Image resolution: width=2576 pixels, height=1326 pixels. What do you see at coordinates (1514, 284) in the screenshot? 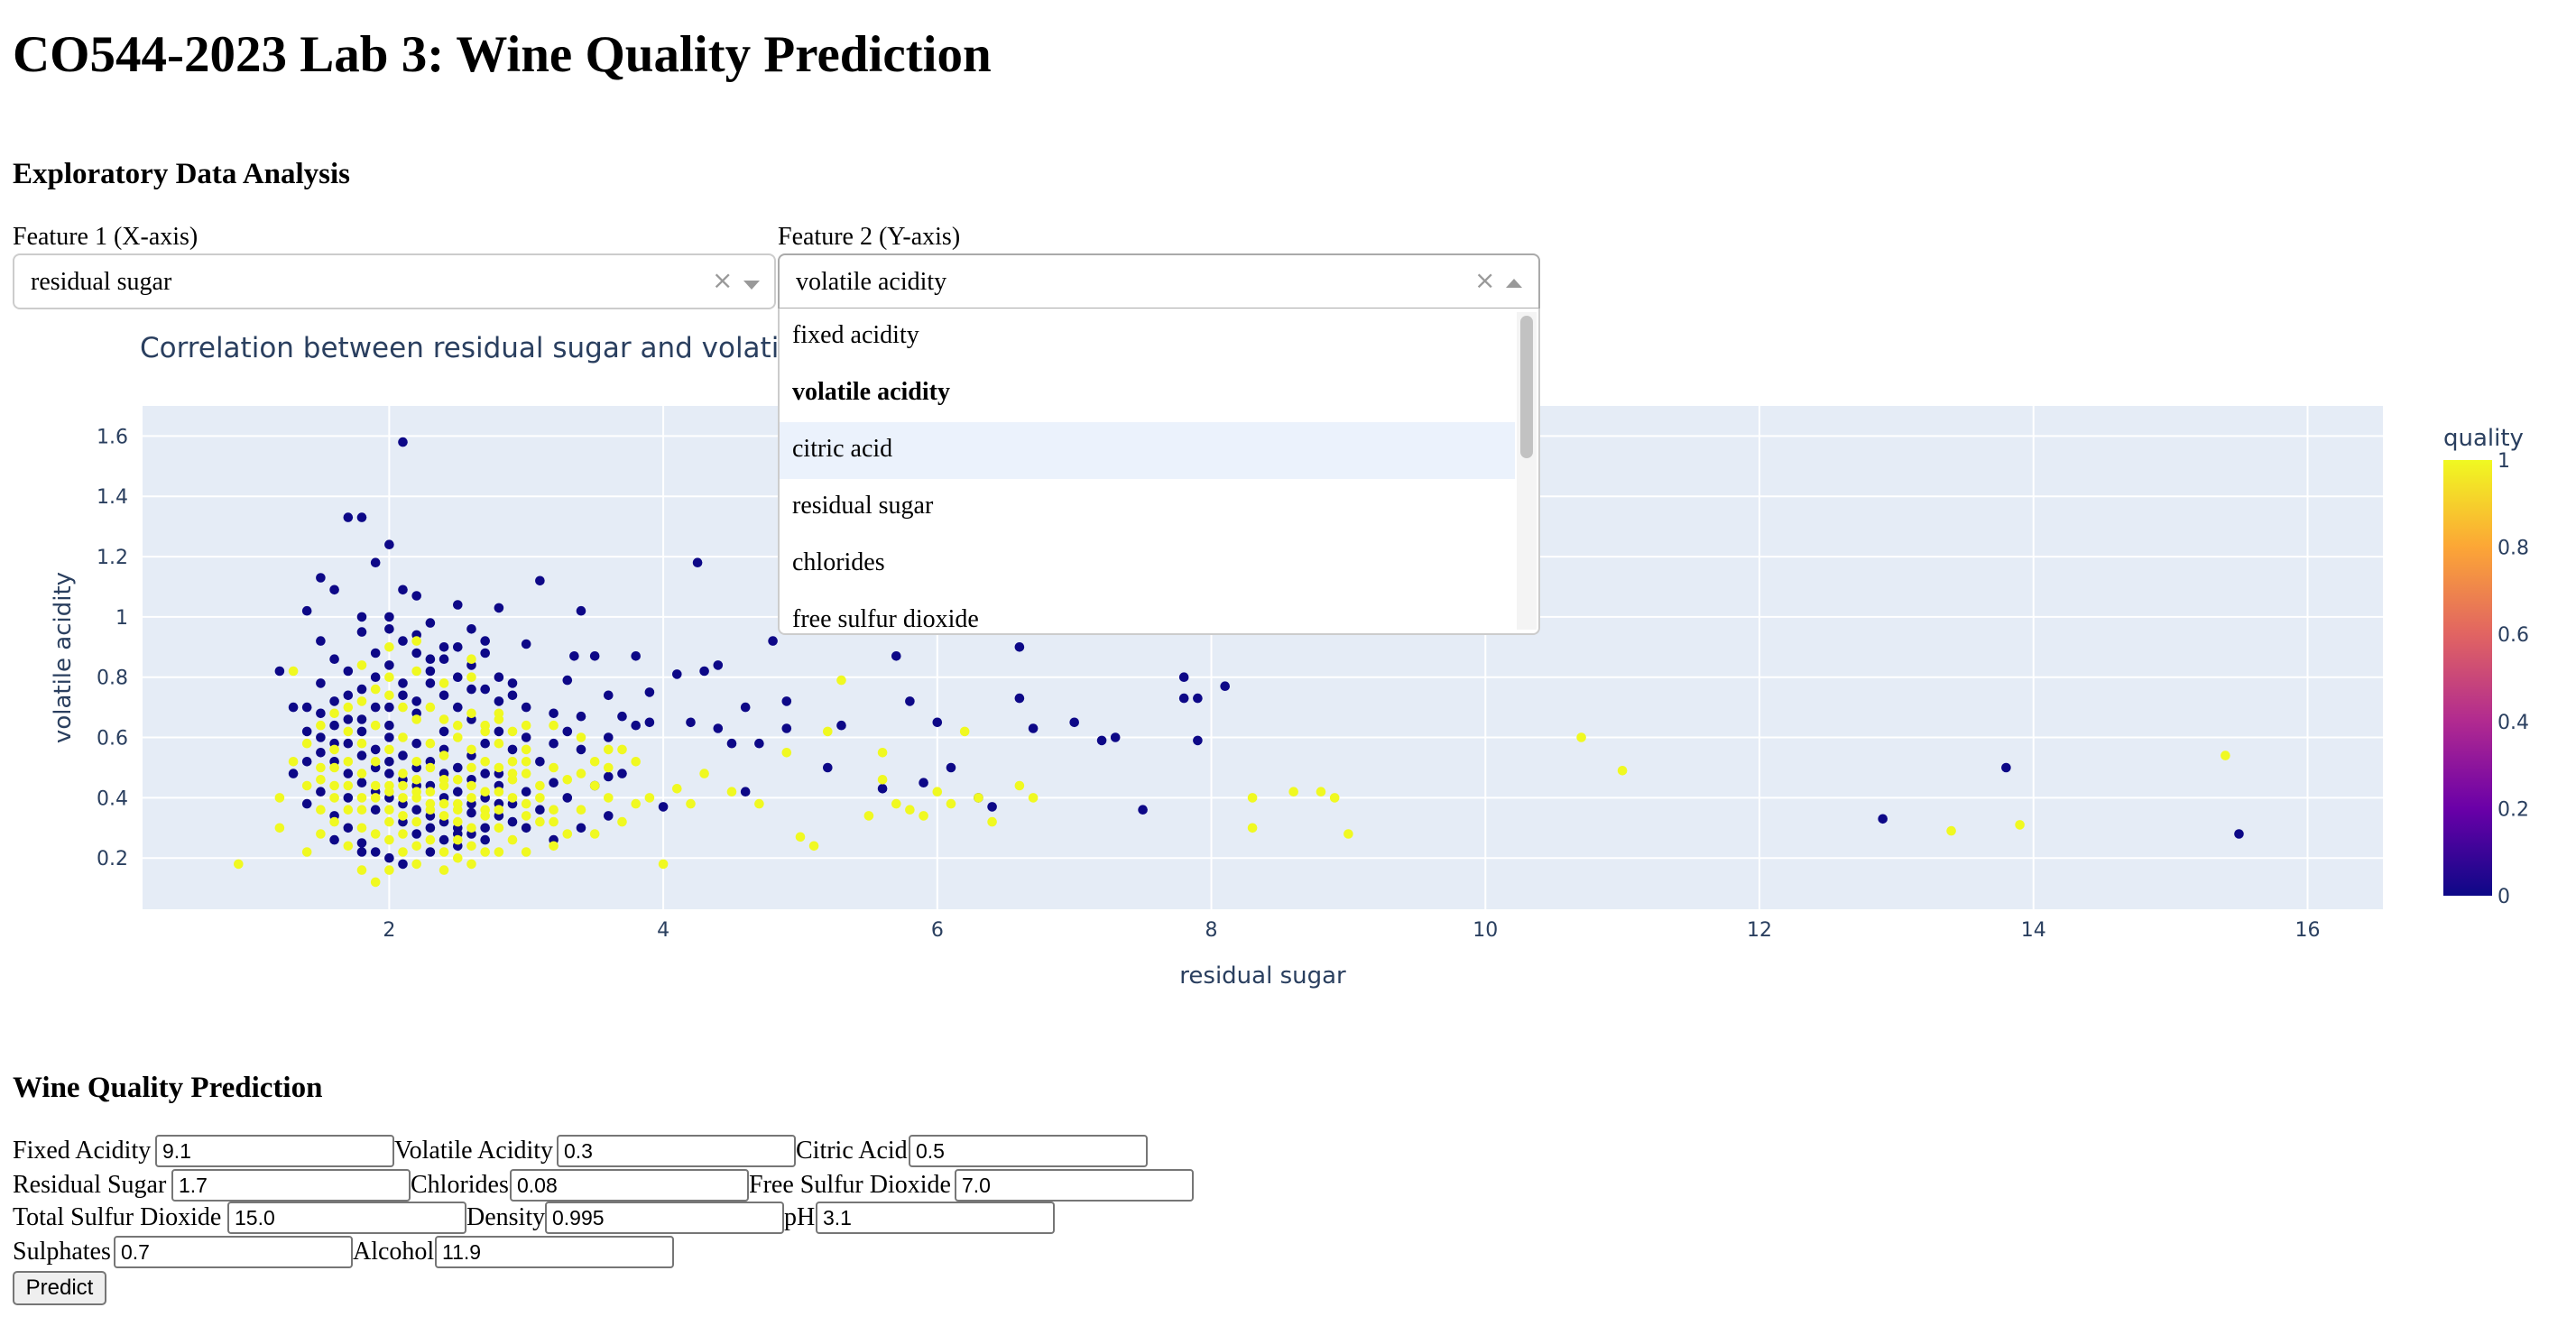
I see `caret-up-icon` at bounding box center [1514, 284].